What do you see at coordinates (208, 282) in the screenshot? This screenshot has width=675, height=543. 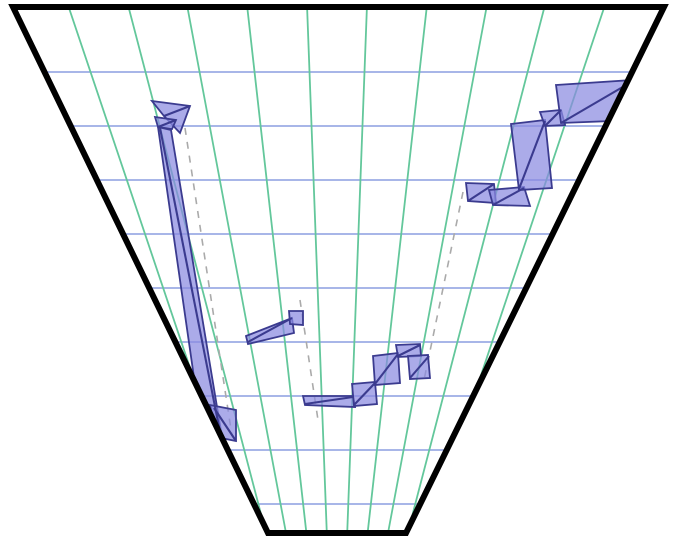 I see `dashed-guide-left` at bounding box center [208, 282].